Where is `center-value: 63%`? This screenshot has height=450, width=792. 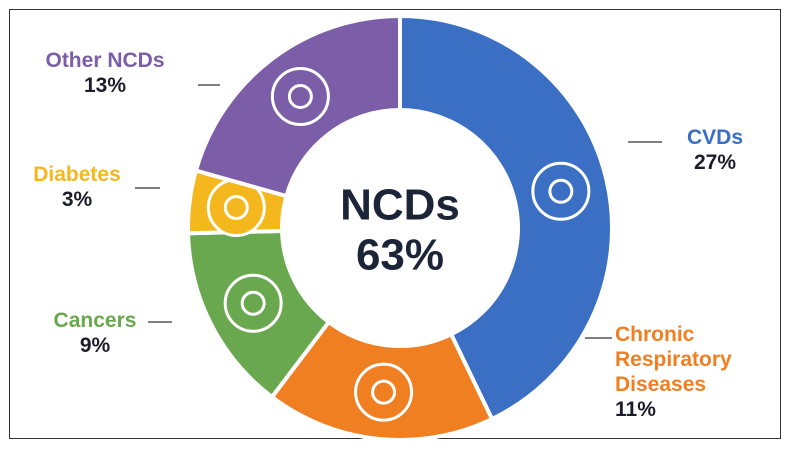
center-value: 63% is located at coordinates (400, 255).